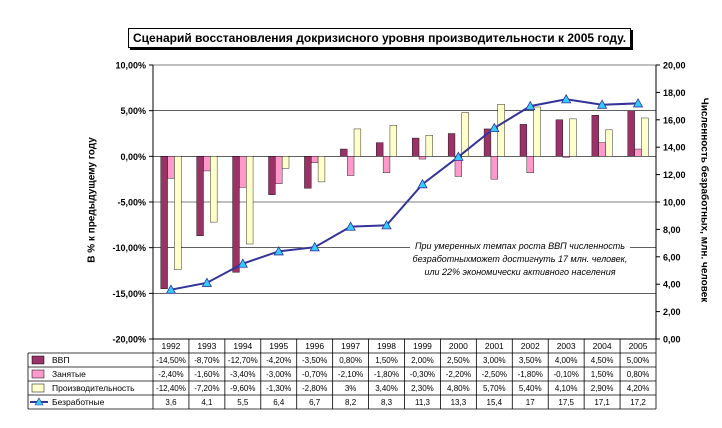 This screenshot has height=428, width=722. I want to click on data-label: 17,2, so click(638, 402).